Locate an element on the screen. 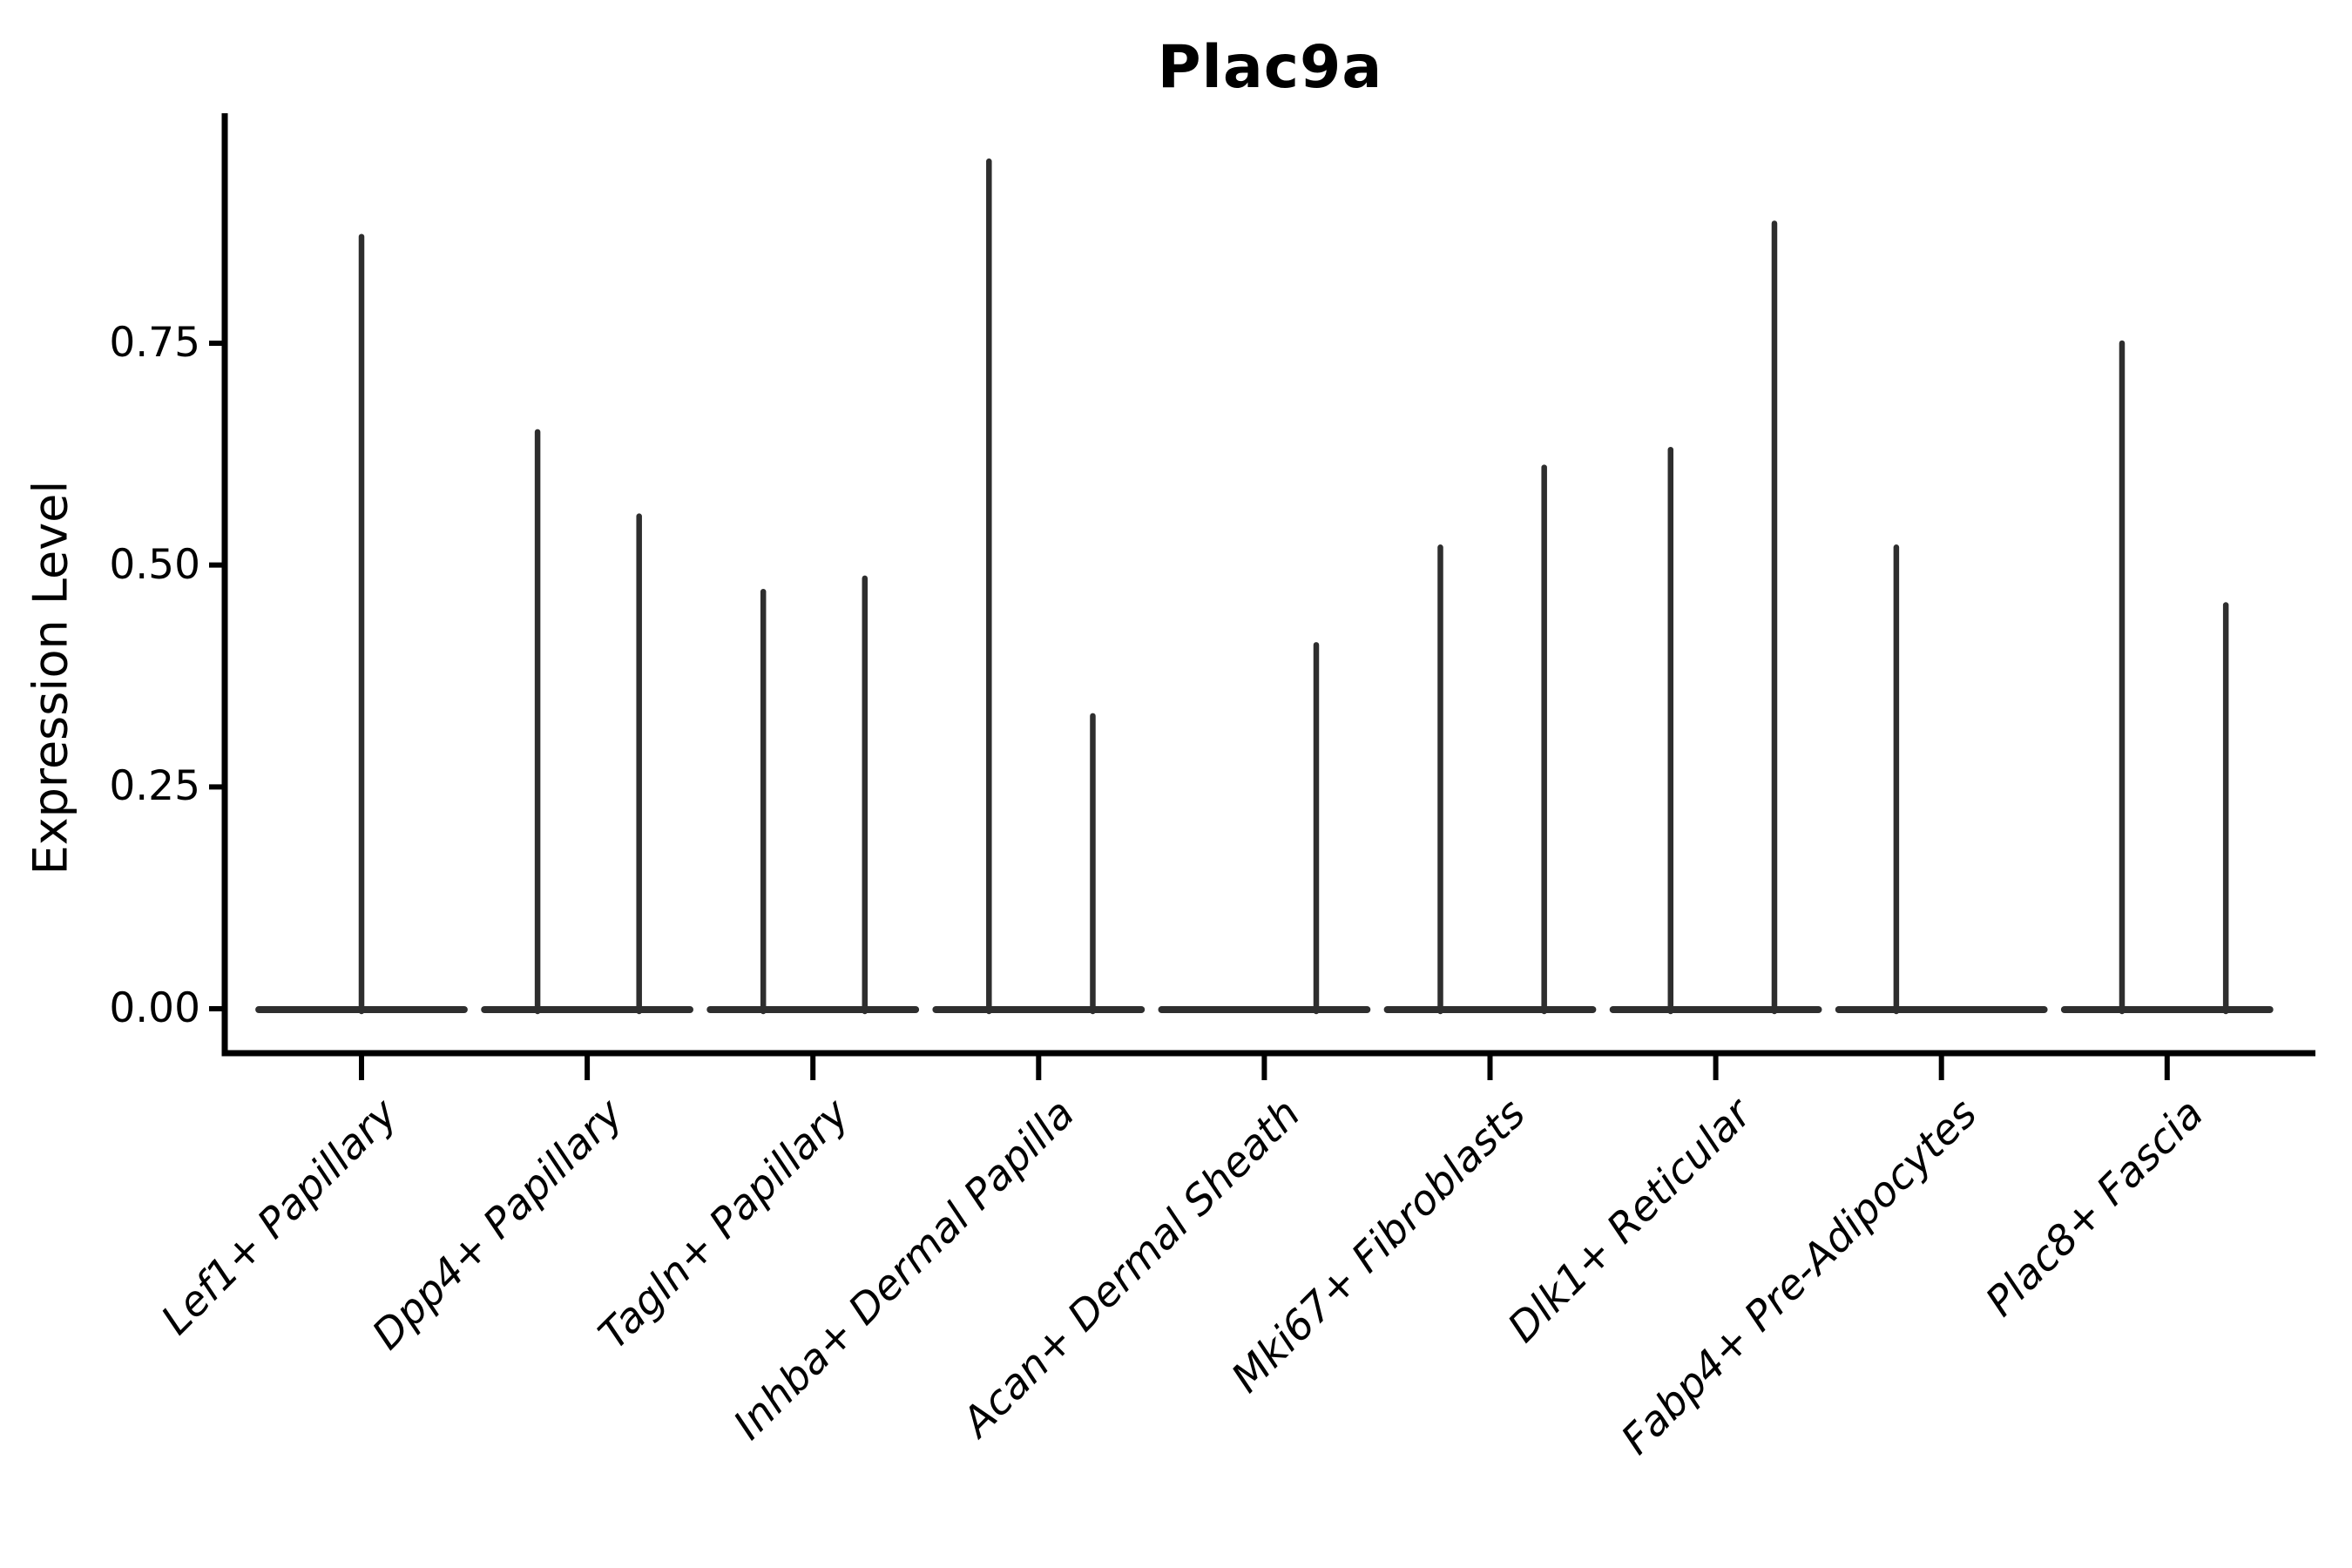 Image resolution: width=2352 pixels, height=1568 pixels. y-tick-label: 0.75 is located at coordinates (154, 342).